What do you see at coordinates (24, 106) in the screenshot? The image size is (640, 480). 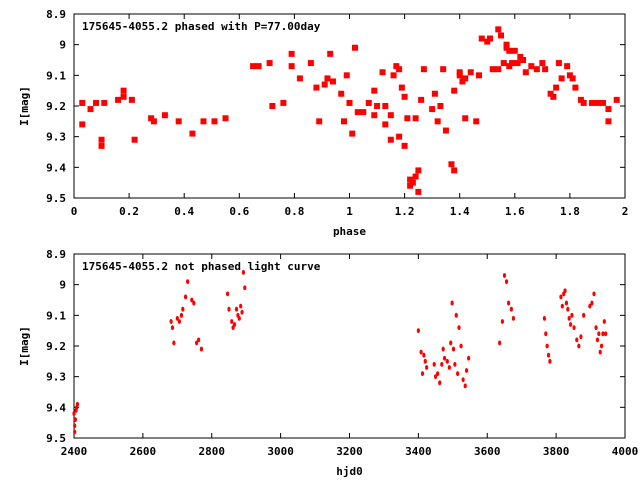 I see `y-axis-label: I[mag]` at bounding box center [24, 106].